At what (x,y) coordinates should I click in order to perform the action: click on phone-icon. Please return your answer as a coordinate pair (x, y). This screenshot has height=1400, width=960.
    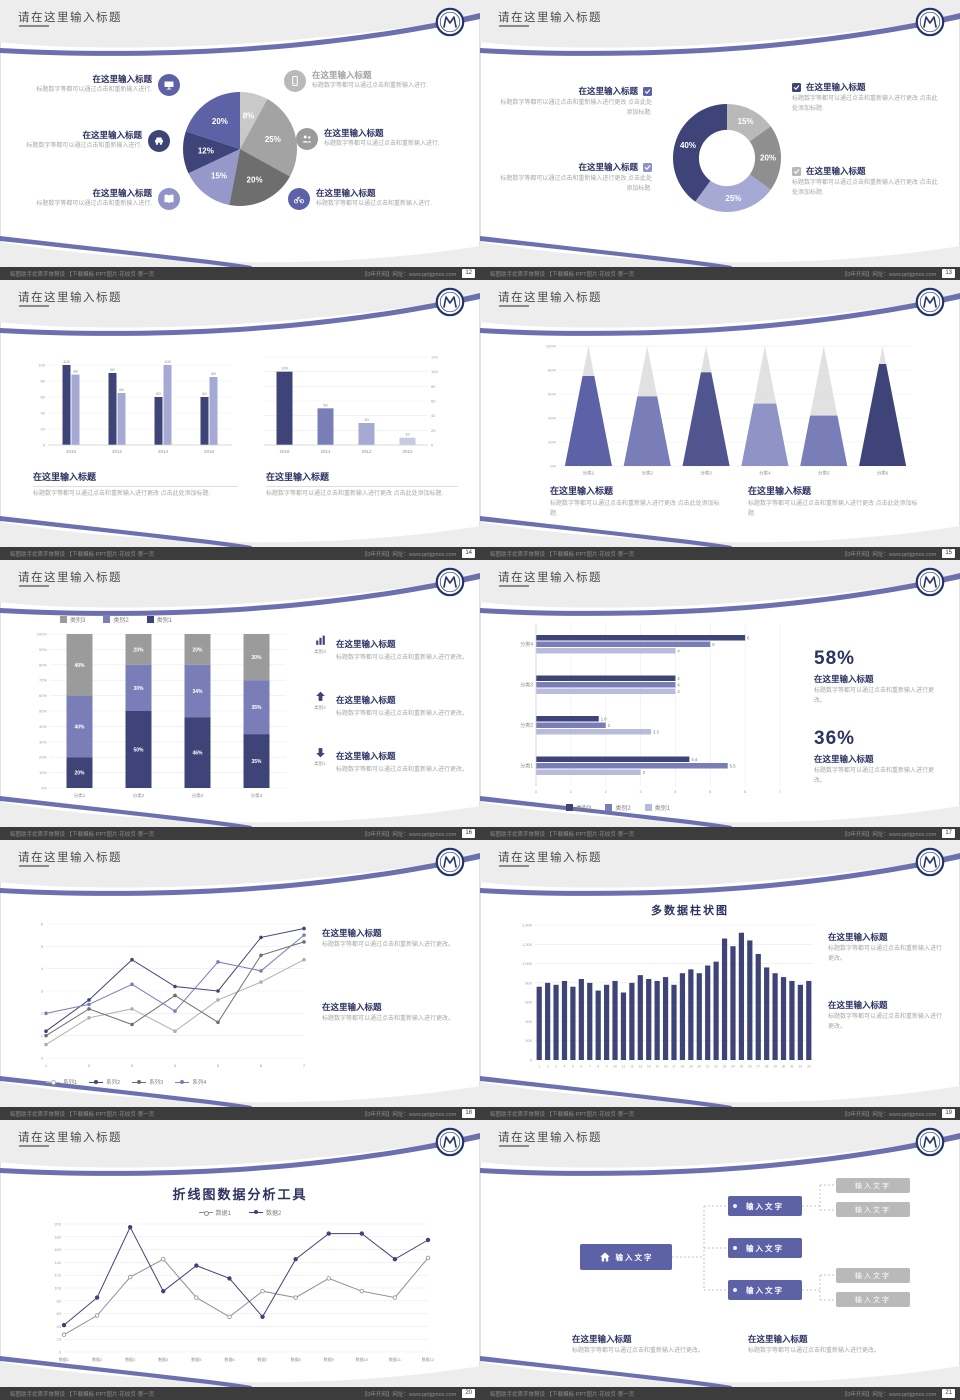
    Looking at the image, I should click on (295, 81).